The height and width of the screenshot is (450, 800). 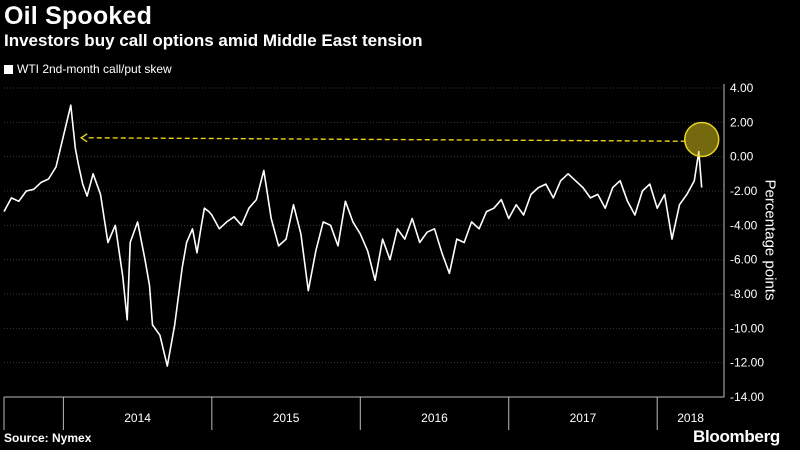 I want to click on y-axis-label: Percentage points, so click(x=770, y=240).